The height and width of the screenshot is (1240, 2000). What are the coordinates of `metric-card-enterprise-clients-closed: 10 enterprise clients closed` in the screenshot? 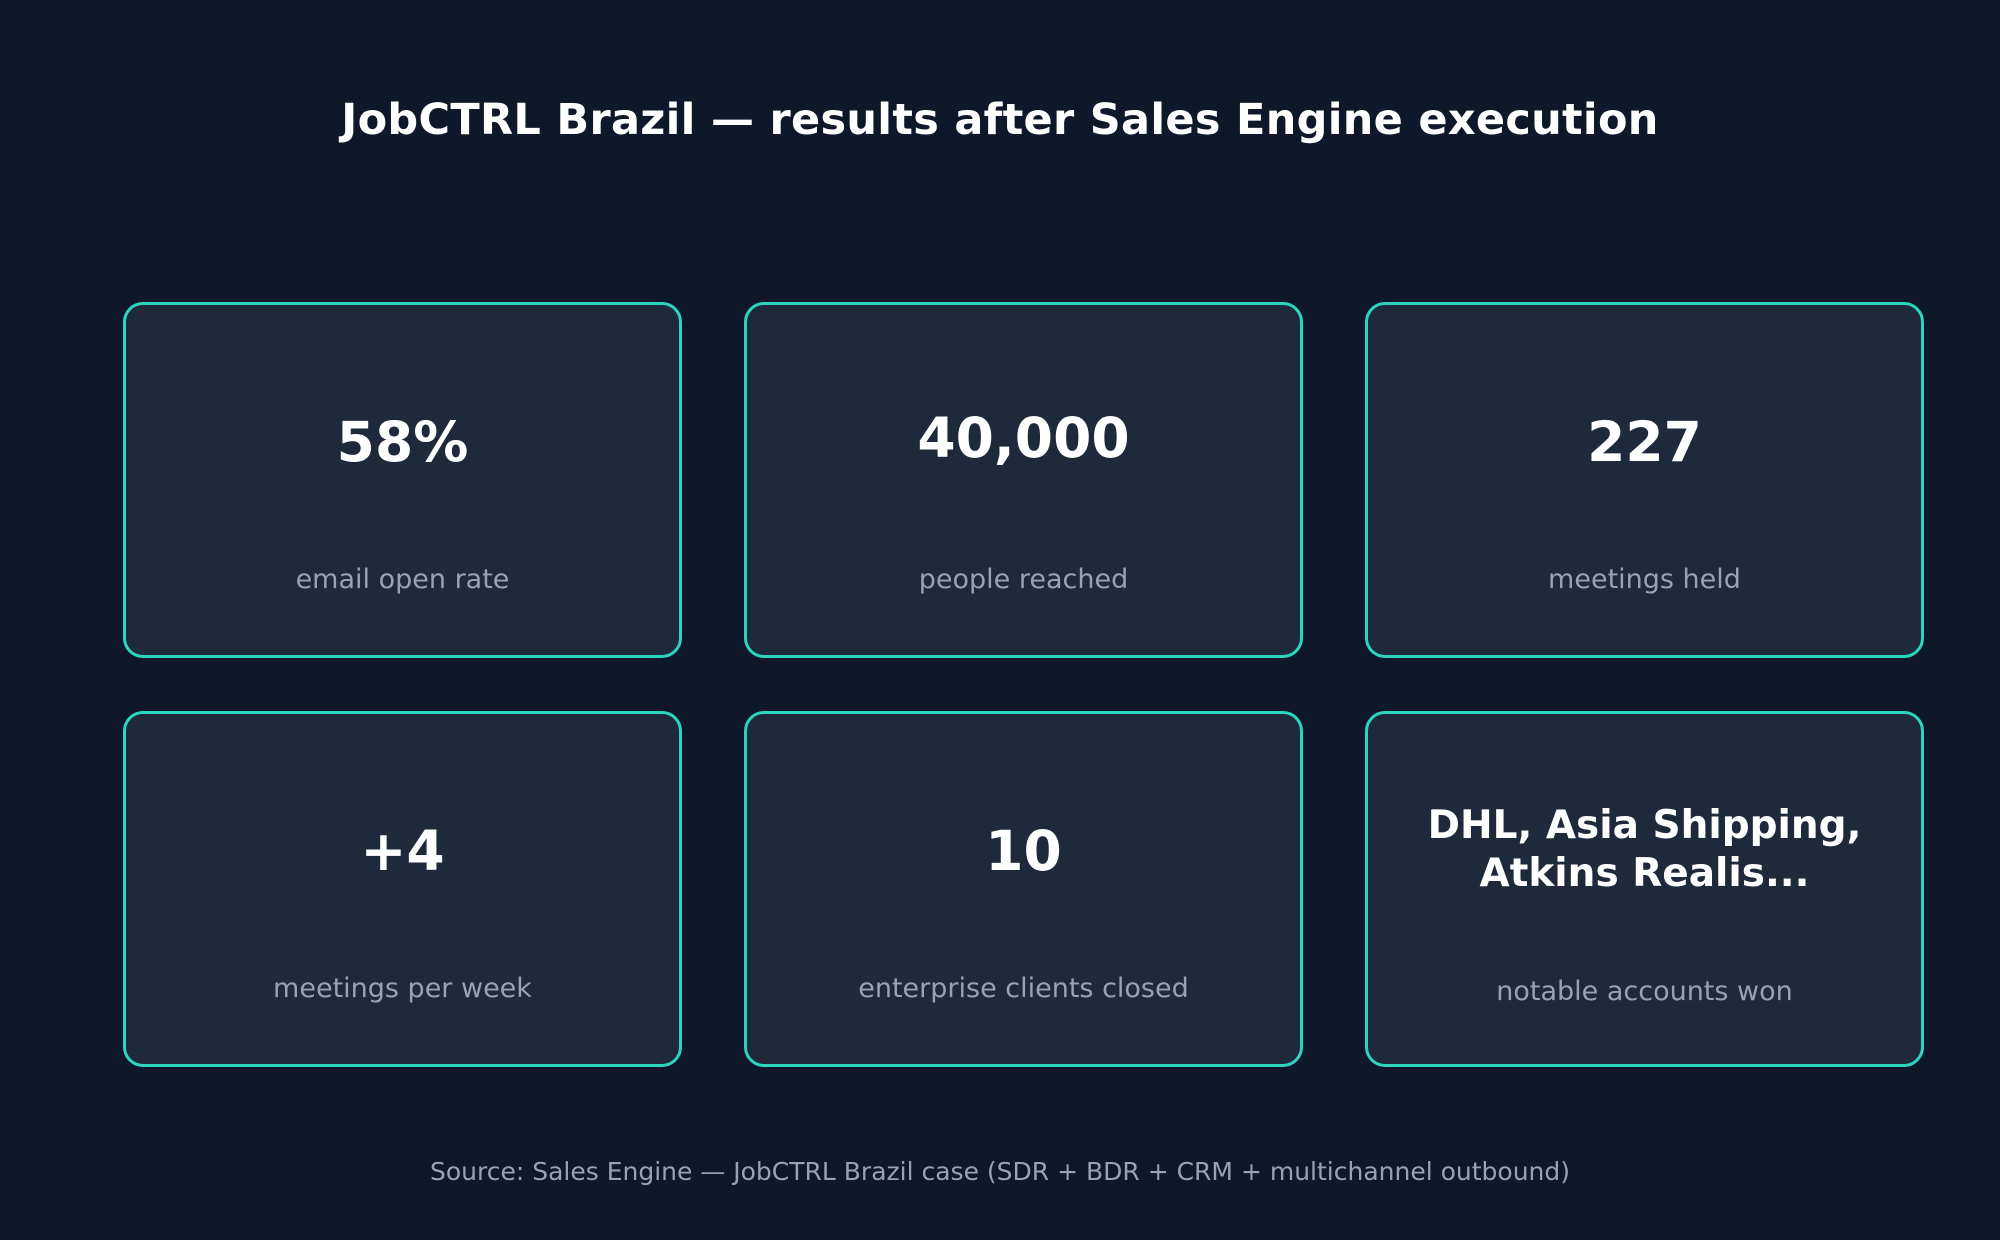 It's located at (1023, 889).